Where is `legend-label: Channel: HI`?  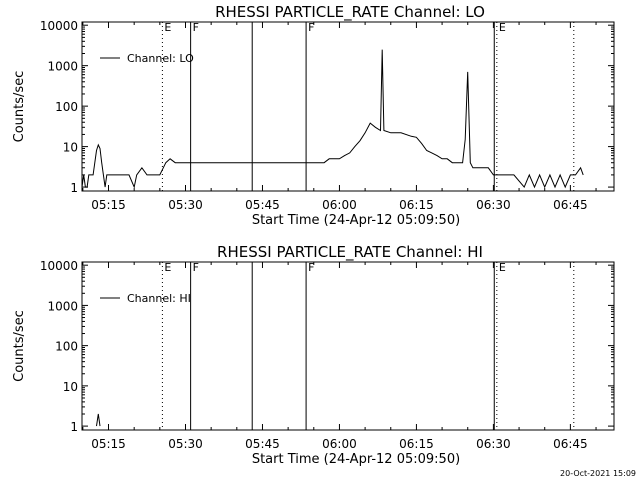 legend-label: Channel: HI is located at coordinates (159, 298).